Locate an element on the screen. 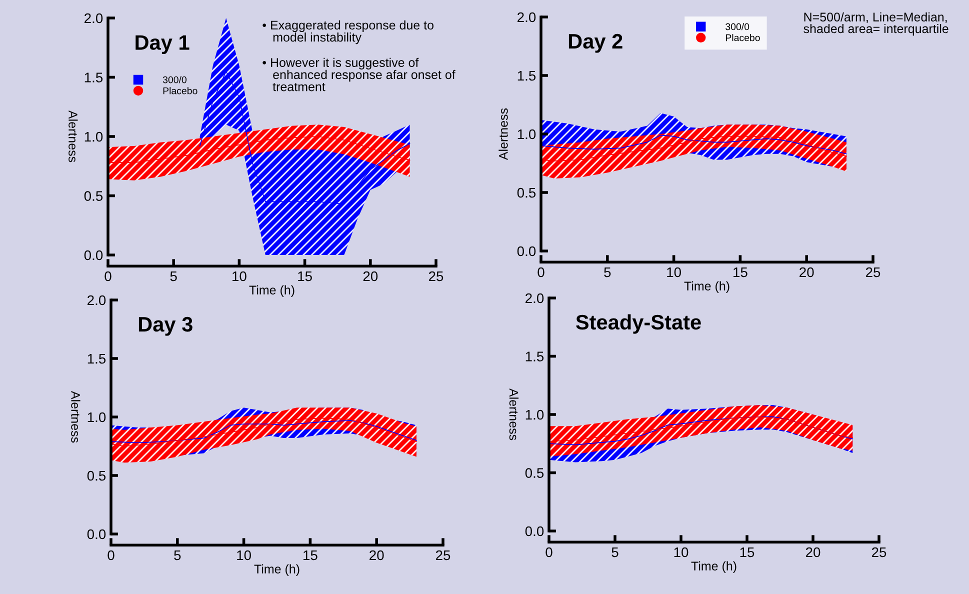  text: Day 2 is located at coordinates (595, 43).